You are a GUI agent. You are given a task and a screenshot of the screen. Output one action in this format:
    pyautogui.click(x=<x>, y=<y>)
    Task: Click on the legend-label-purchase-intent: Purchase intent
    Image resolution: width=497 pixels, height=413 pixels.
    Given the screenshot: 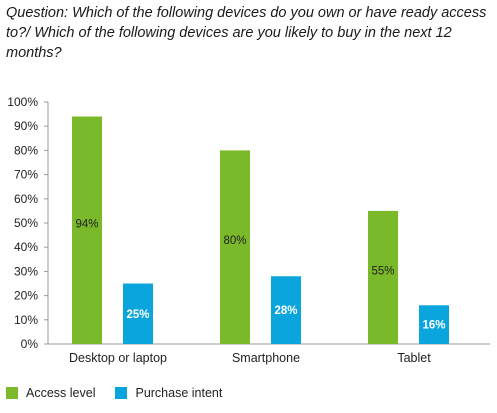 What is the action you would take?
    pyautogui.click(x=179, y=393)
    